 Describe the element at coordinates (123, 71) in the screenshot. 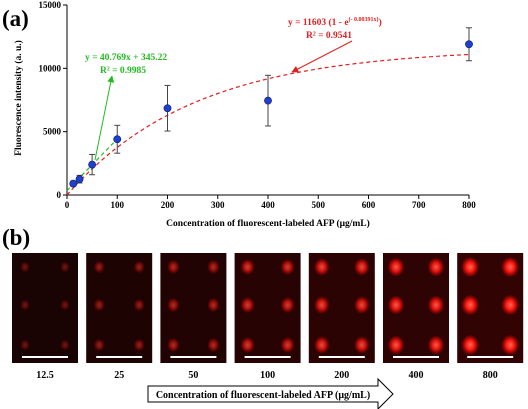

I see `lin-r2: R² = 0.9985` at that location.